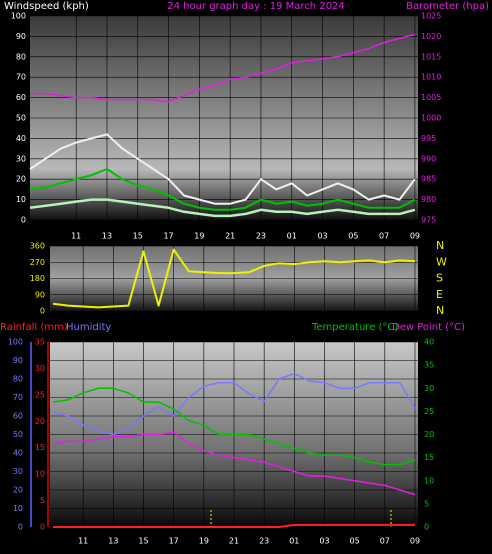 The height and width of the screenshot is (554, 492). What do you see at coordinates (447, 6) in the screenshot?
I see `legend-label: Barometer (hpa)` at bounding box center [447, 6].